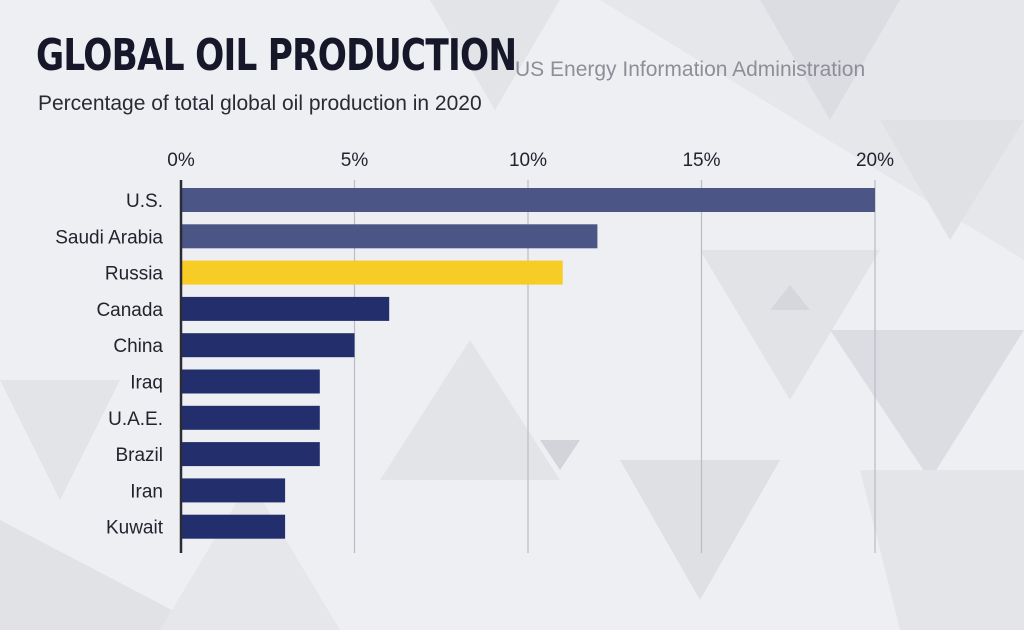 The height and width of the screenshot is (630, 1024). Describe the element at coordinates (528, 160) in the screenshot. I see `x-tick-label: 10%` at that location.